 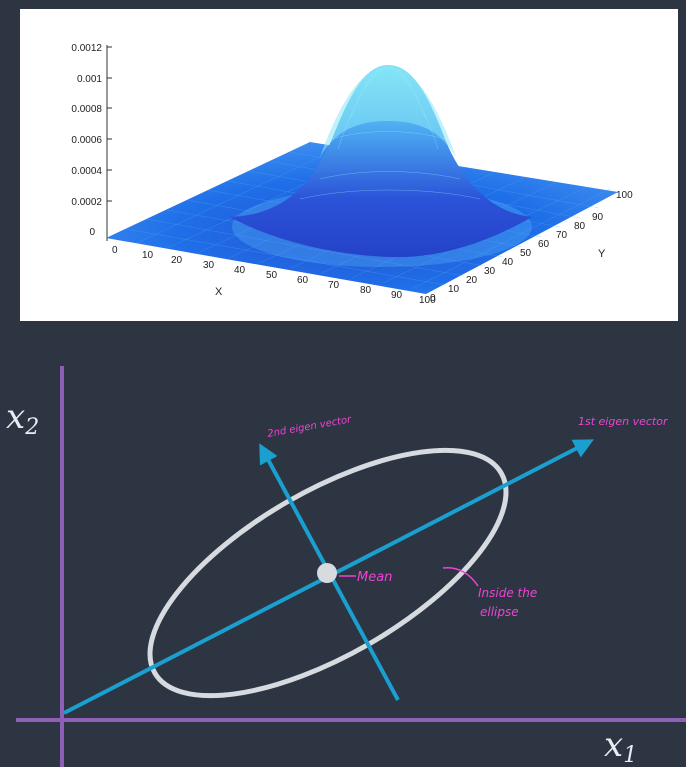 What do you see at coordinates (562, 235) in the screenshot?
I see `y-tick-label: 70` at bounding box center [562, 235].